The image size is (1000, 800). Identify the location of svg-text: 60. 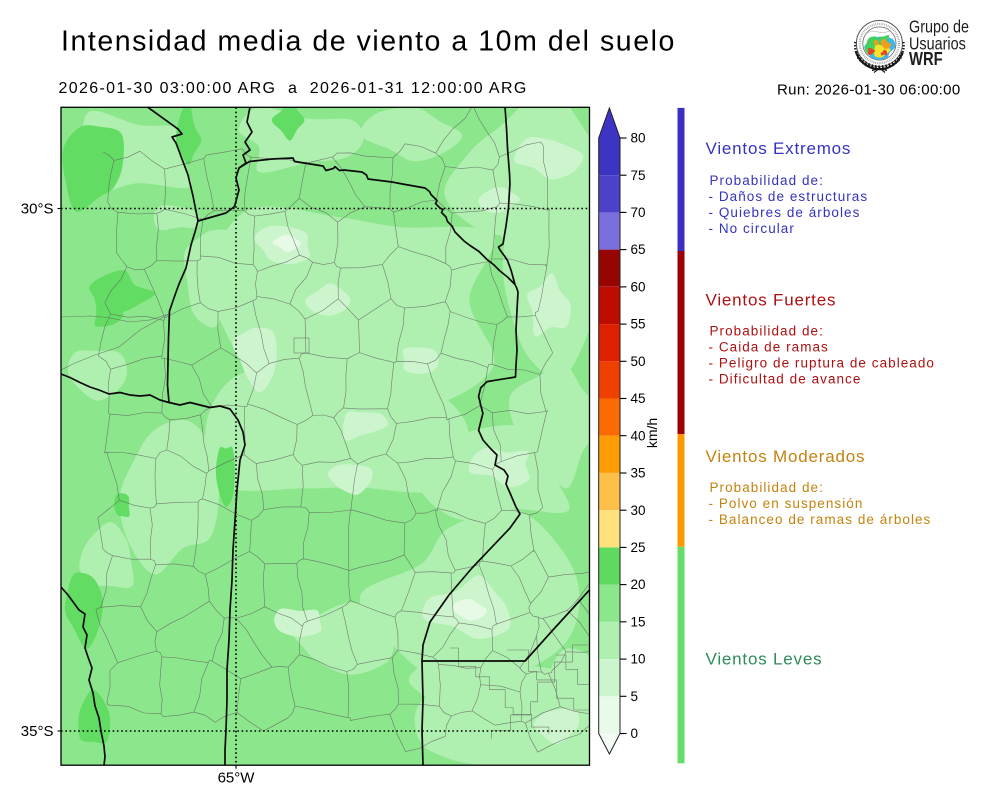
(638, 287).